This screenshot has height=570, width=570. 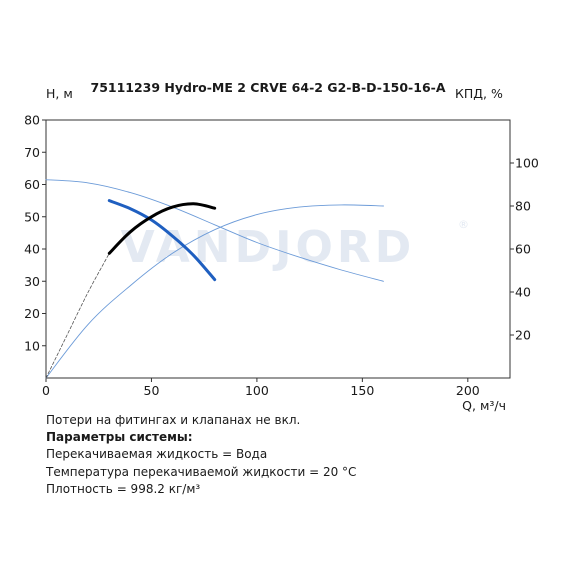 What do you see at coordinates (35, 233) in the screenshot?
I see `y-left-axis-ticks: 10 20 30 40 50 60 70 80` at bounding box center [35, 233].